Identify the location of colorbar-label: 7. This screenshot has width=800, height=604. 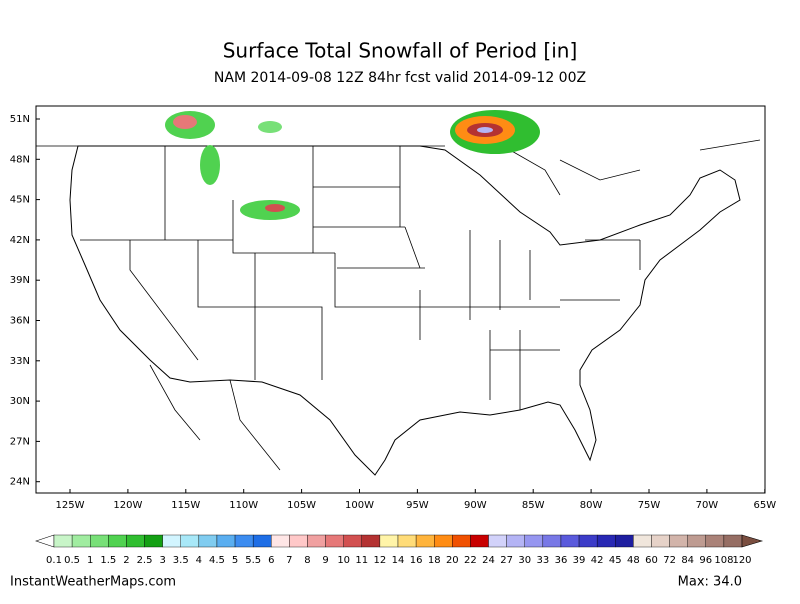
(289, 560).